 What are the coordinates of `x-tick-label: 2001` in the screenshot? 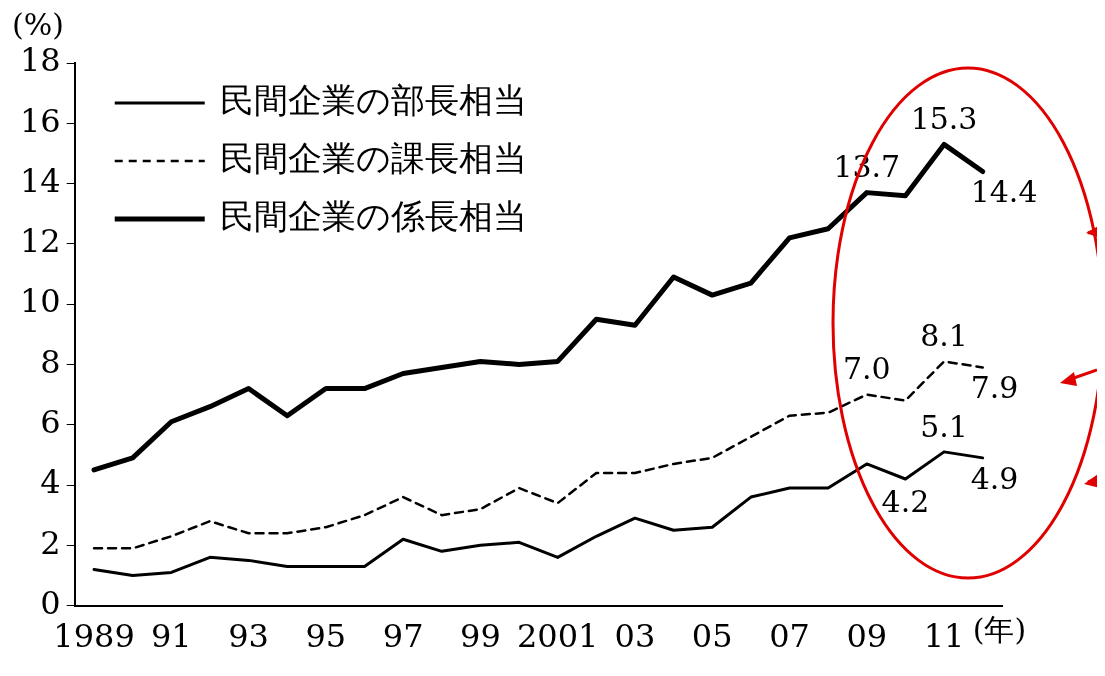 It's located at (557, 636).